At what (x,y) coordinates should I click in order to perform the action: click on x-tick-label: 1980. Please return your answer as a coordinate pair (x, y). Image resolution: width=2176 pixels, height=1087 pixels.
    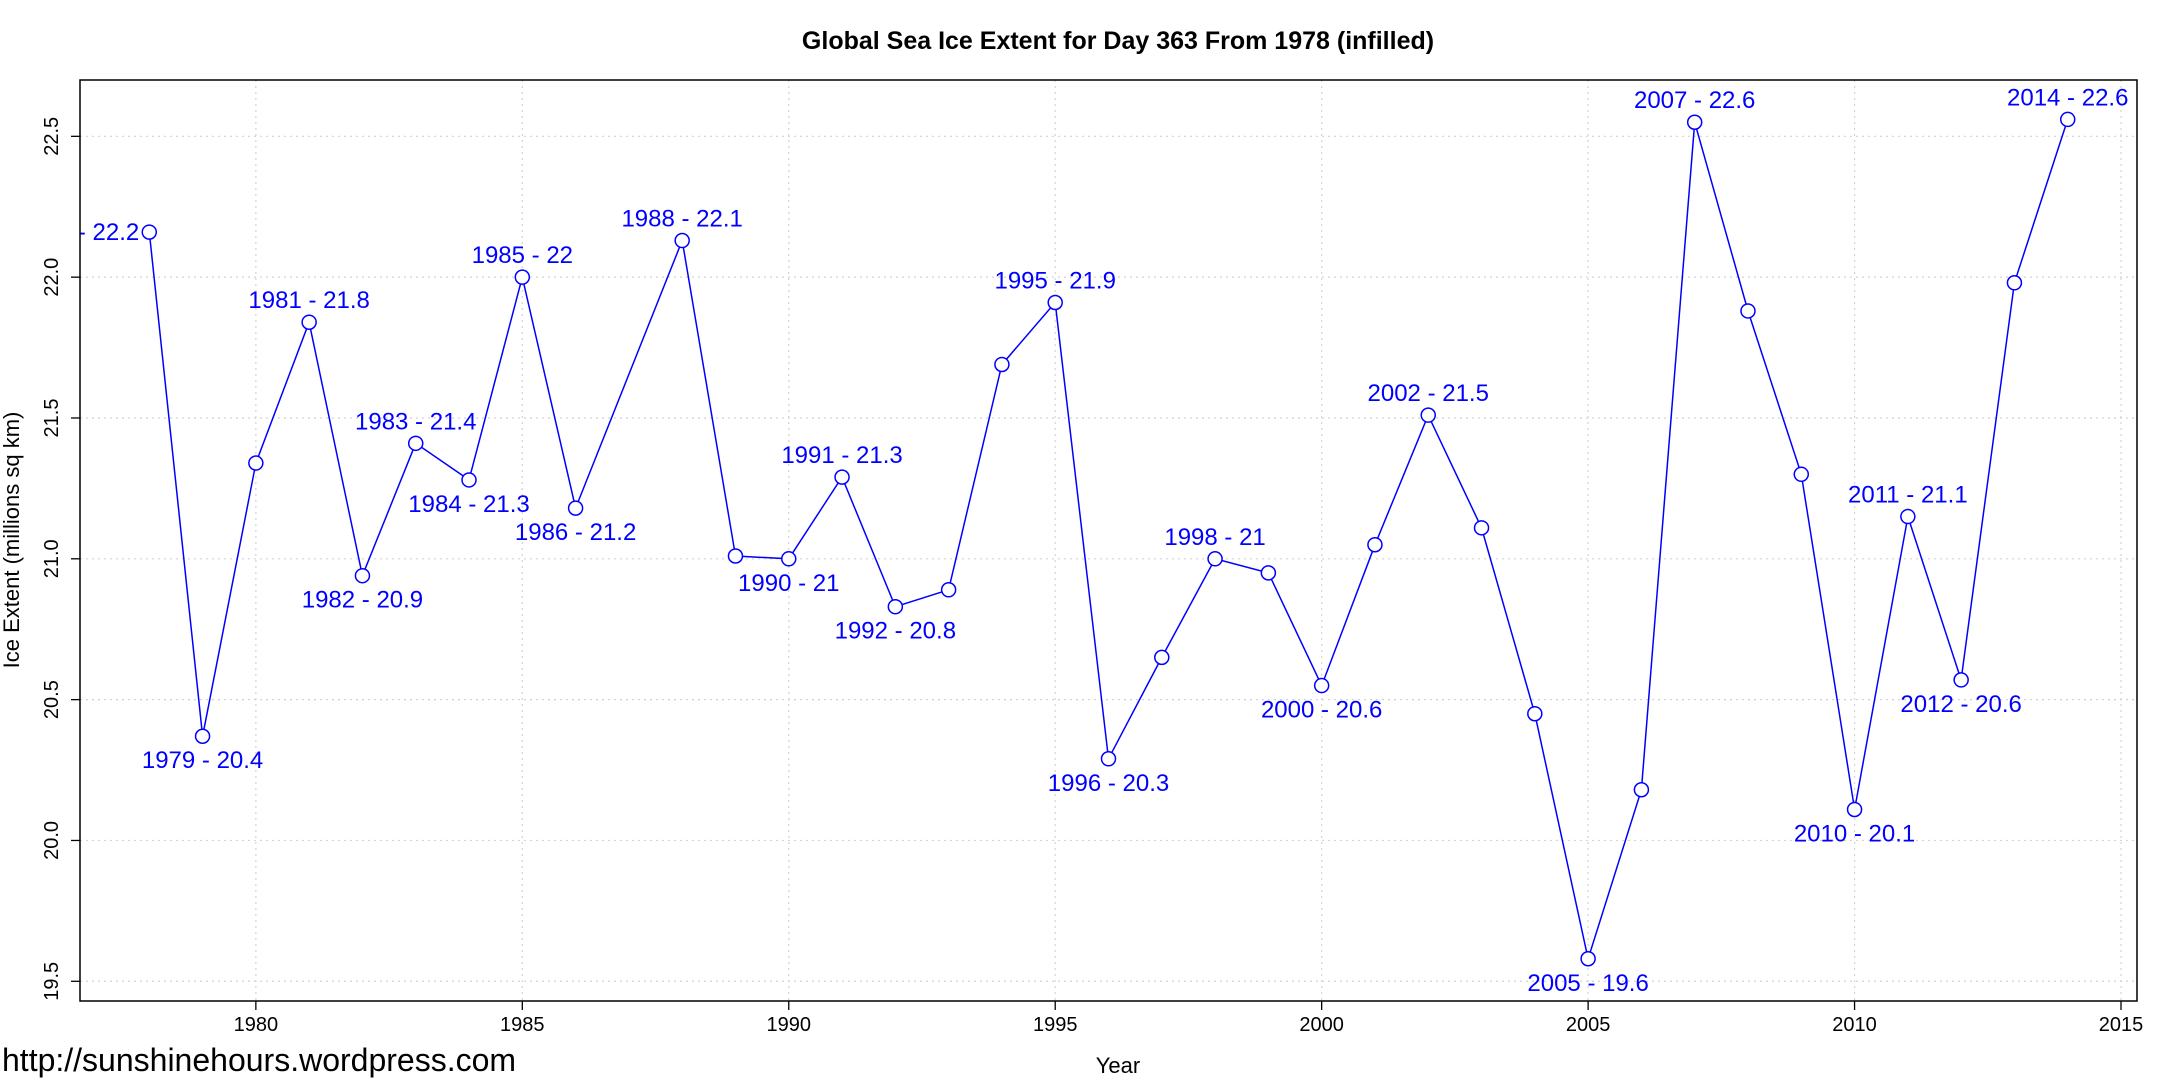
    Looking at the image, I should click on (256, 1025).